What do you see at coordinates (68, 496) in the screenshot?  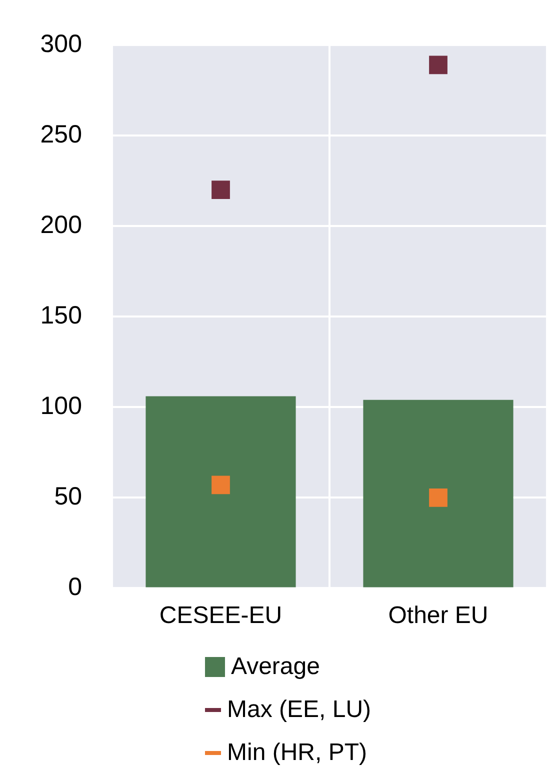 I see `y-tick-label: 50` at bounding box center [68, 496].